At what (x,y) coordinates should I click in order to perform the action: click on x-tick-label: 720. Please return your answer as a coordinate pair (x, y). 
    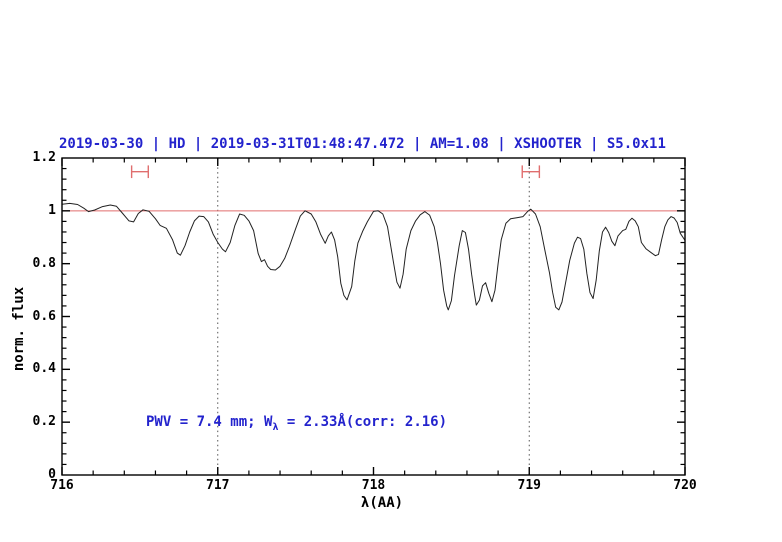
    Looking at the image, I should click on (685, 485).